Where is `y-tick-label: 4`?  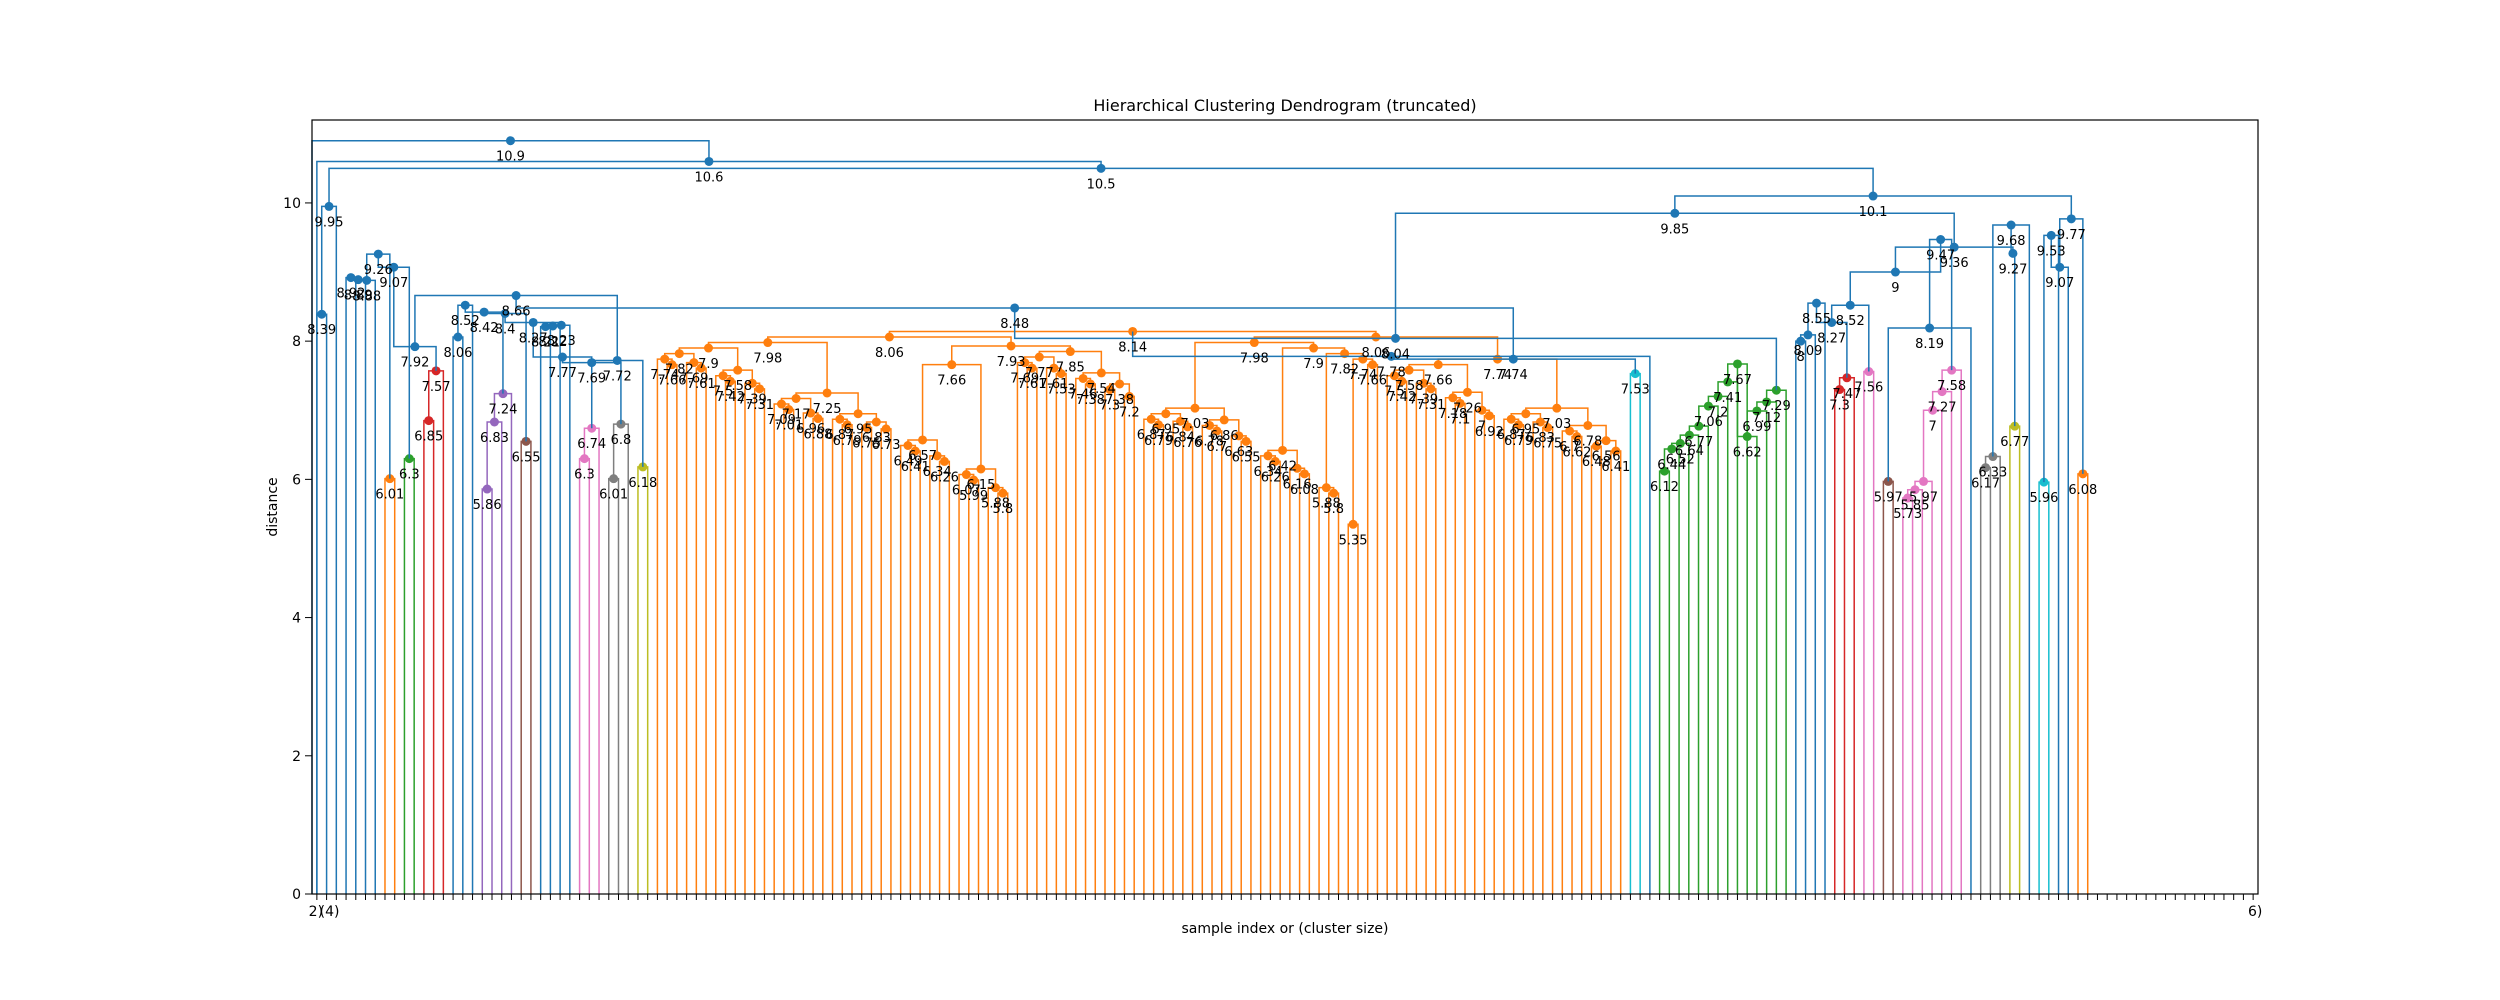 y-tick-label: 4 is located at coordinates (296, 619).